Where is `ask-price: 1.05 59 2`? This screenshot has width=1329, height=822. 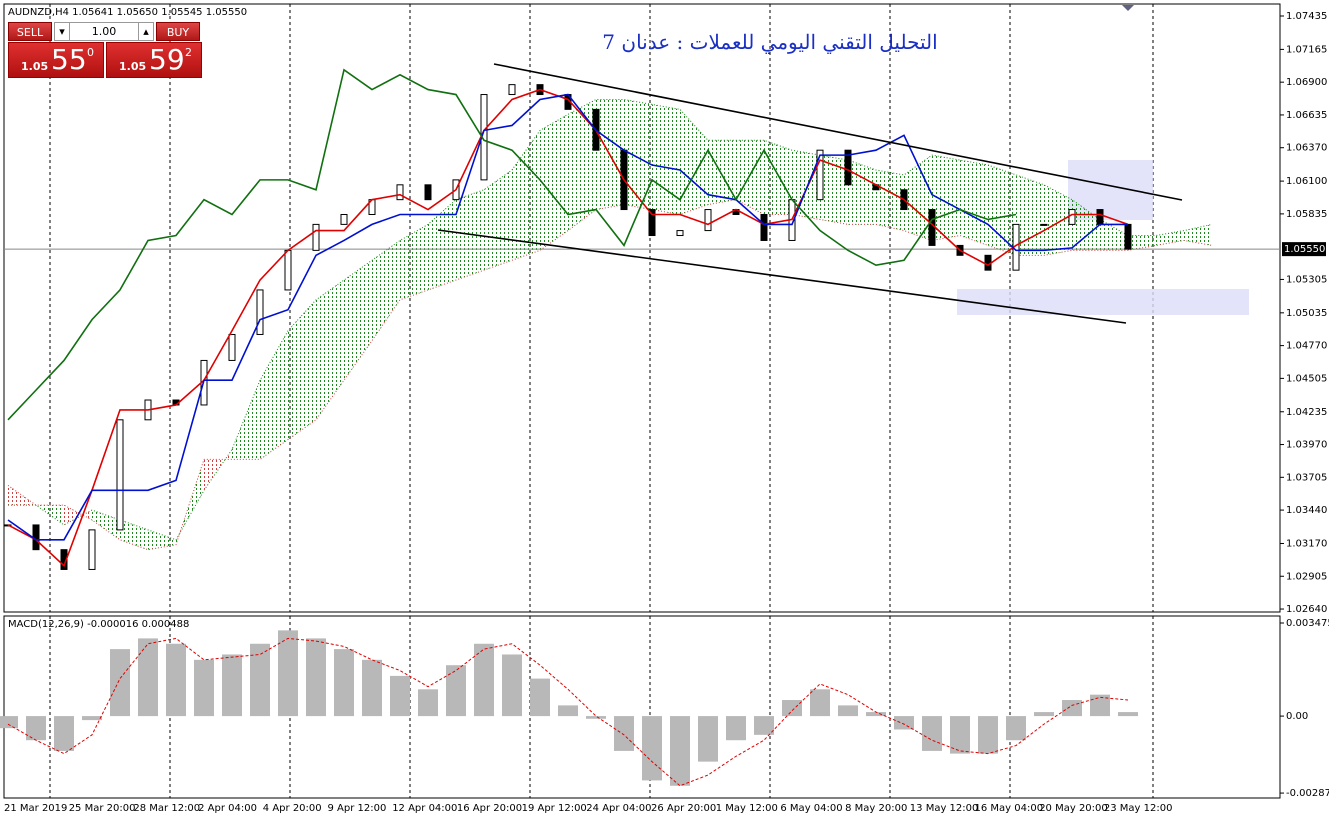
ask-price: 1.05 59 2 is located at coordinates (154, 60).